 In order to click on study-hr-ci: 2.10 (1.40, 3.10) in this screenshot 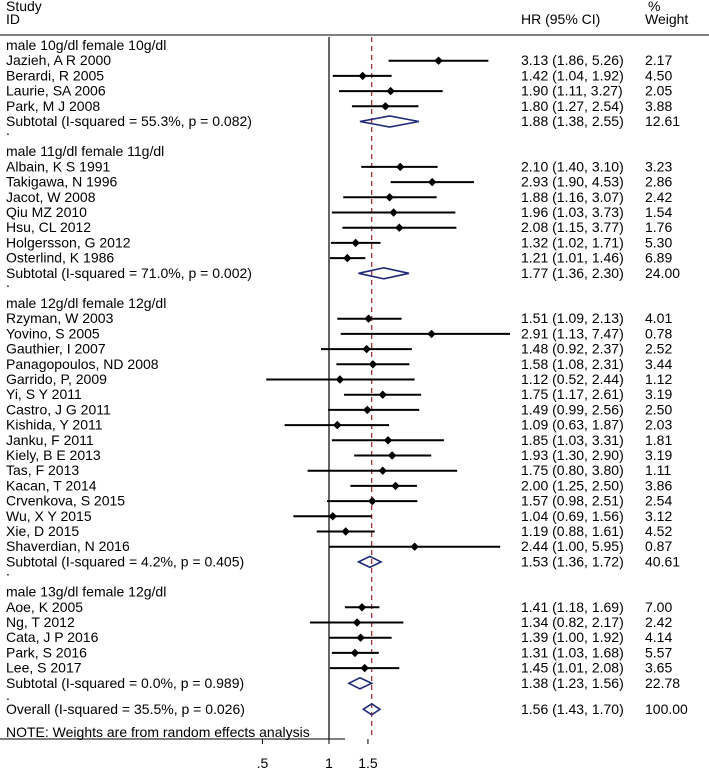, I will do `click(572, 166)`.